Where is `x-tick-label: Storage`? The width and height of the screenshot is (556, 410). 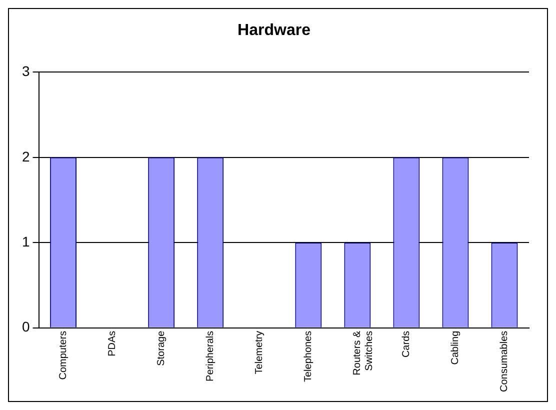
x-tick-label: Storage is located at coordinates (162, 348).